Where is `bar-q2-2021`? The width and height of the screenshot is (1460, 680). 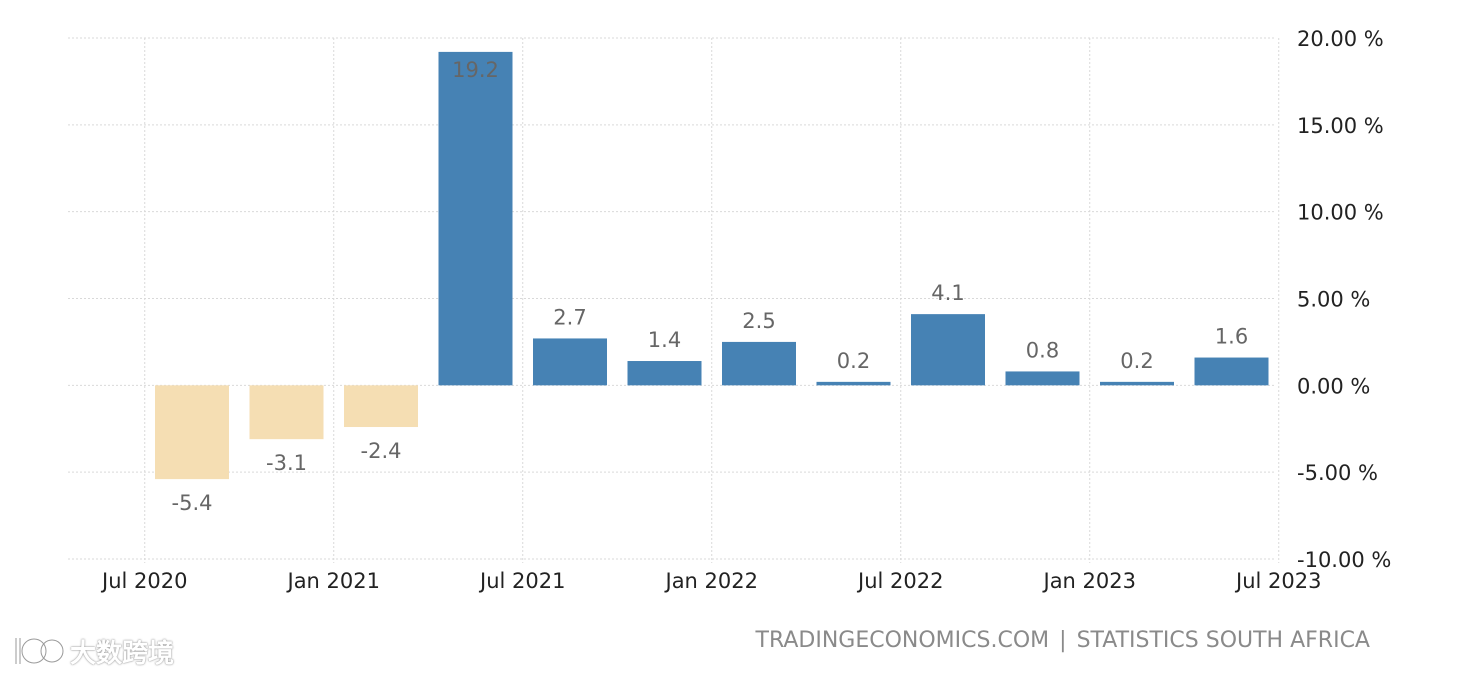 bar-q2-2021 is located at coordinates (475, 218).